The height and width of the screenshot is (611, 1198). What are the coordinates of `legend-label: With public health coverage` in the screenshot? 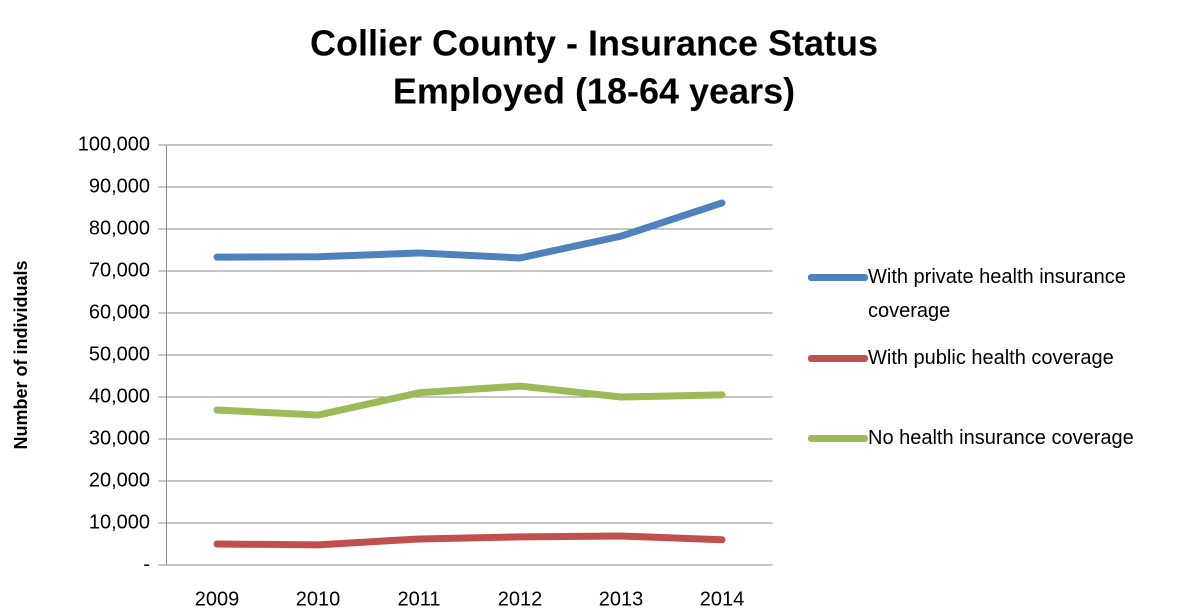 It's located at (991, 358).